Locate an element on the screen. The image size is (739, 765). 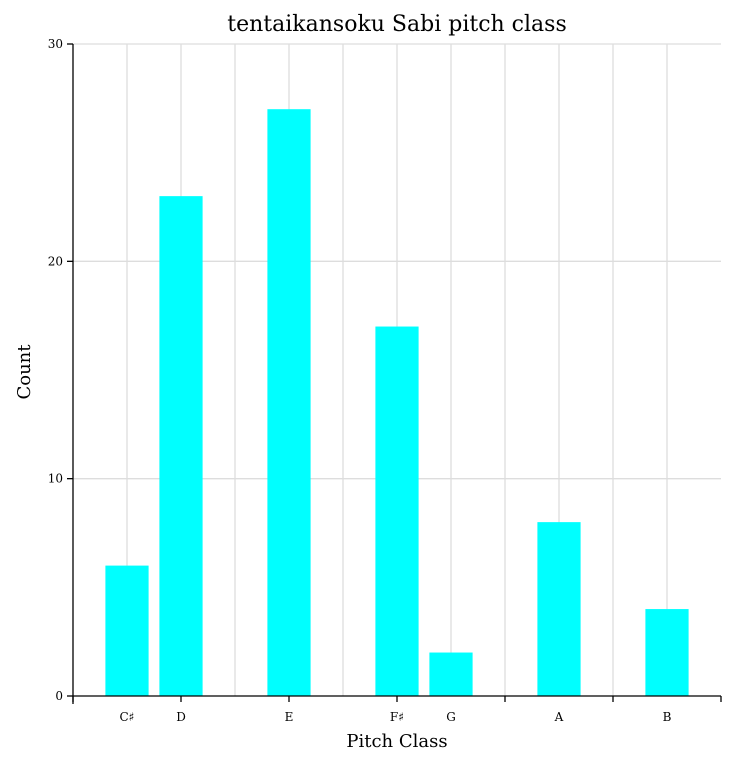
x-tick-label: G is located at coordinates (451, 717).